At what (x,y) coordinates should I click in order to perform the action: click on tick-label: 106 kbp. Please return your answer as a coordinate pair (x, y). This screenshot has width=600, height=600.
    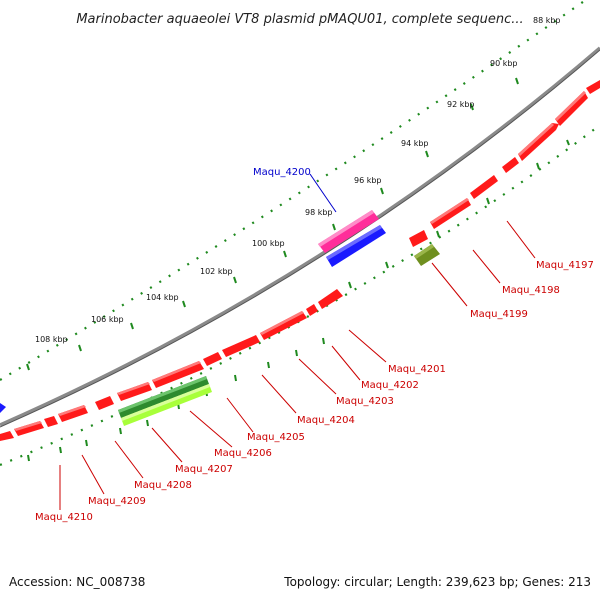
    Looking at the image, I should click on (107, 319).